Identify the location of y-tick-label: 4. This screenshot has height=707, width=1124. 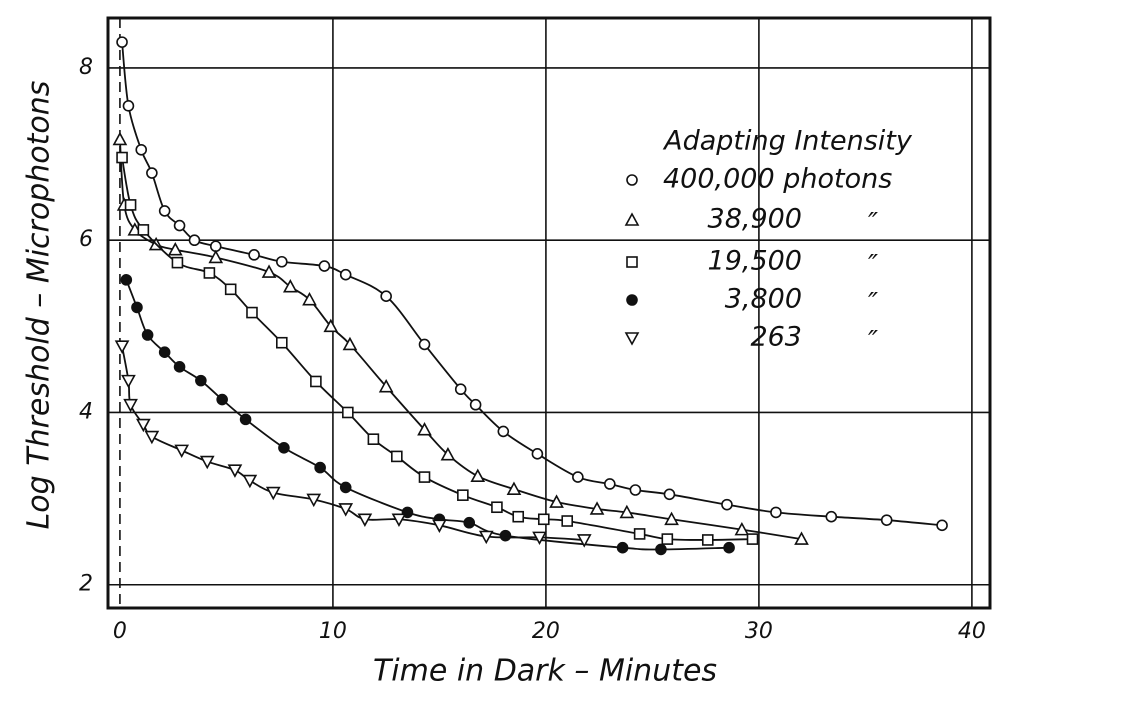
(86, 411).